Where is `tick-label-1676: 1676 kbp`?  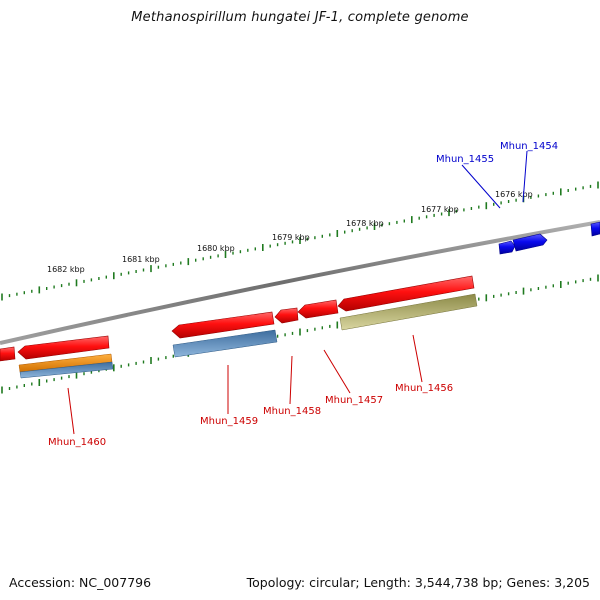
tick-label-1676: 1676 kbp is located at coordinates (514, 194).